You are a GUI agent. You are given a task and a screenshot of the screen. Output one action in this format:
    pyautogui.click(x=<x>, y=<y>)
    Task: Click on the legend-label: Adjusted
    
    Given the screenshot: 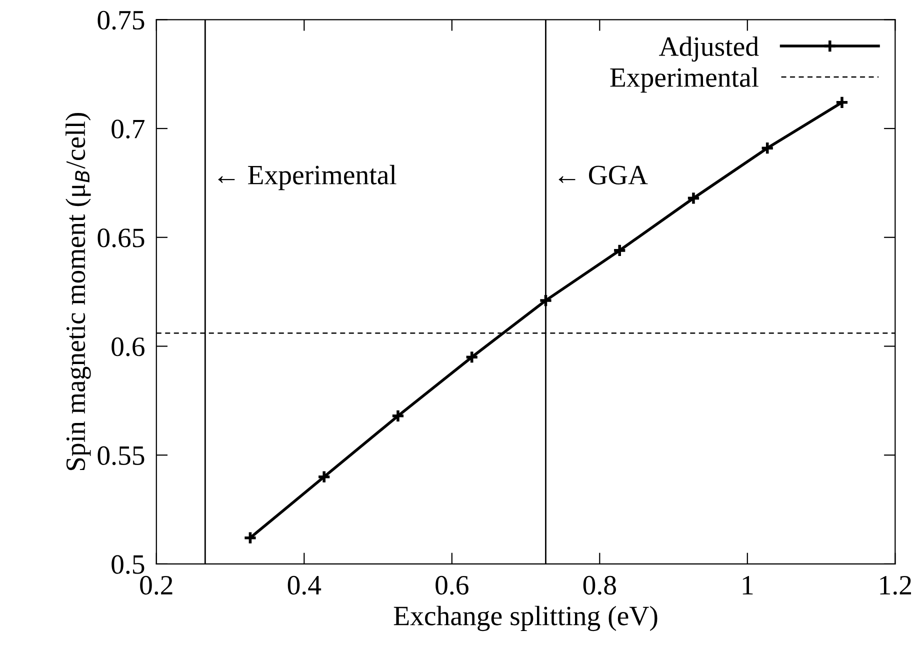 What is the action you would take?
    pyautogui.click(x=709, y=49)
    